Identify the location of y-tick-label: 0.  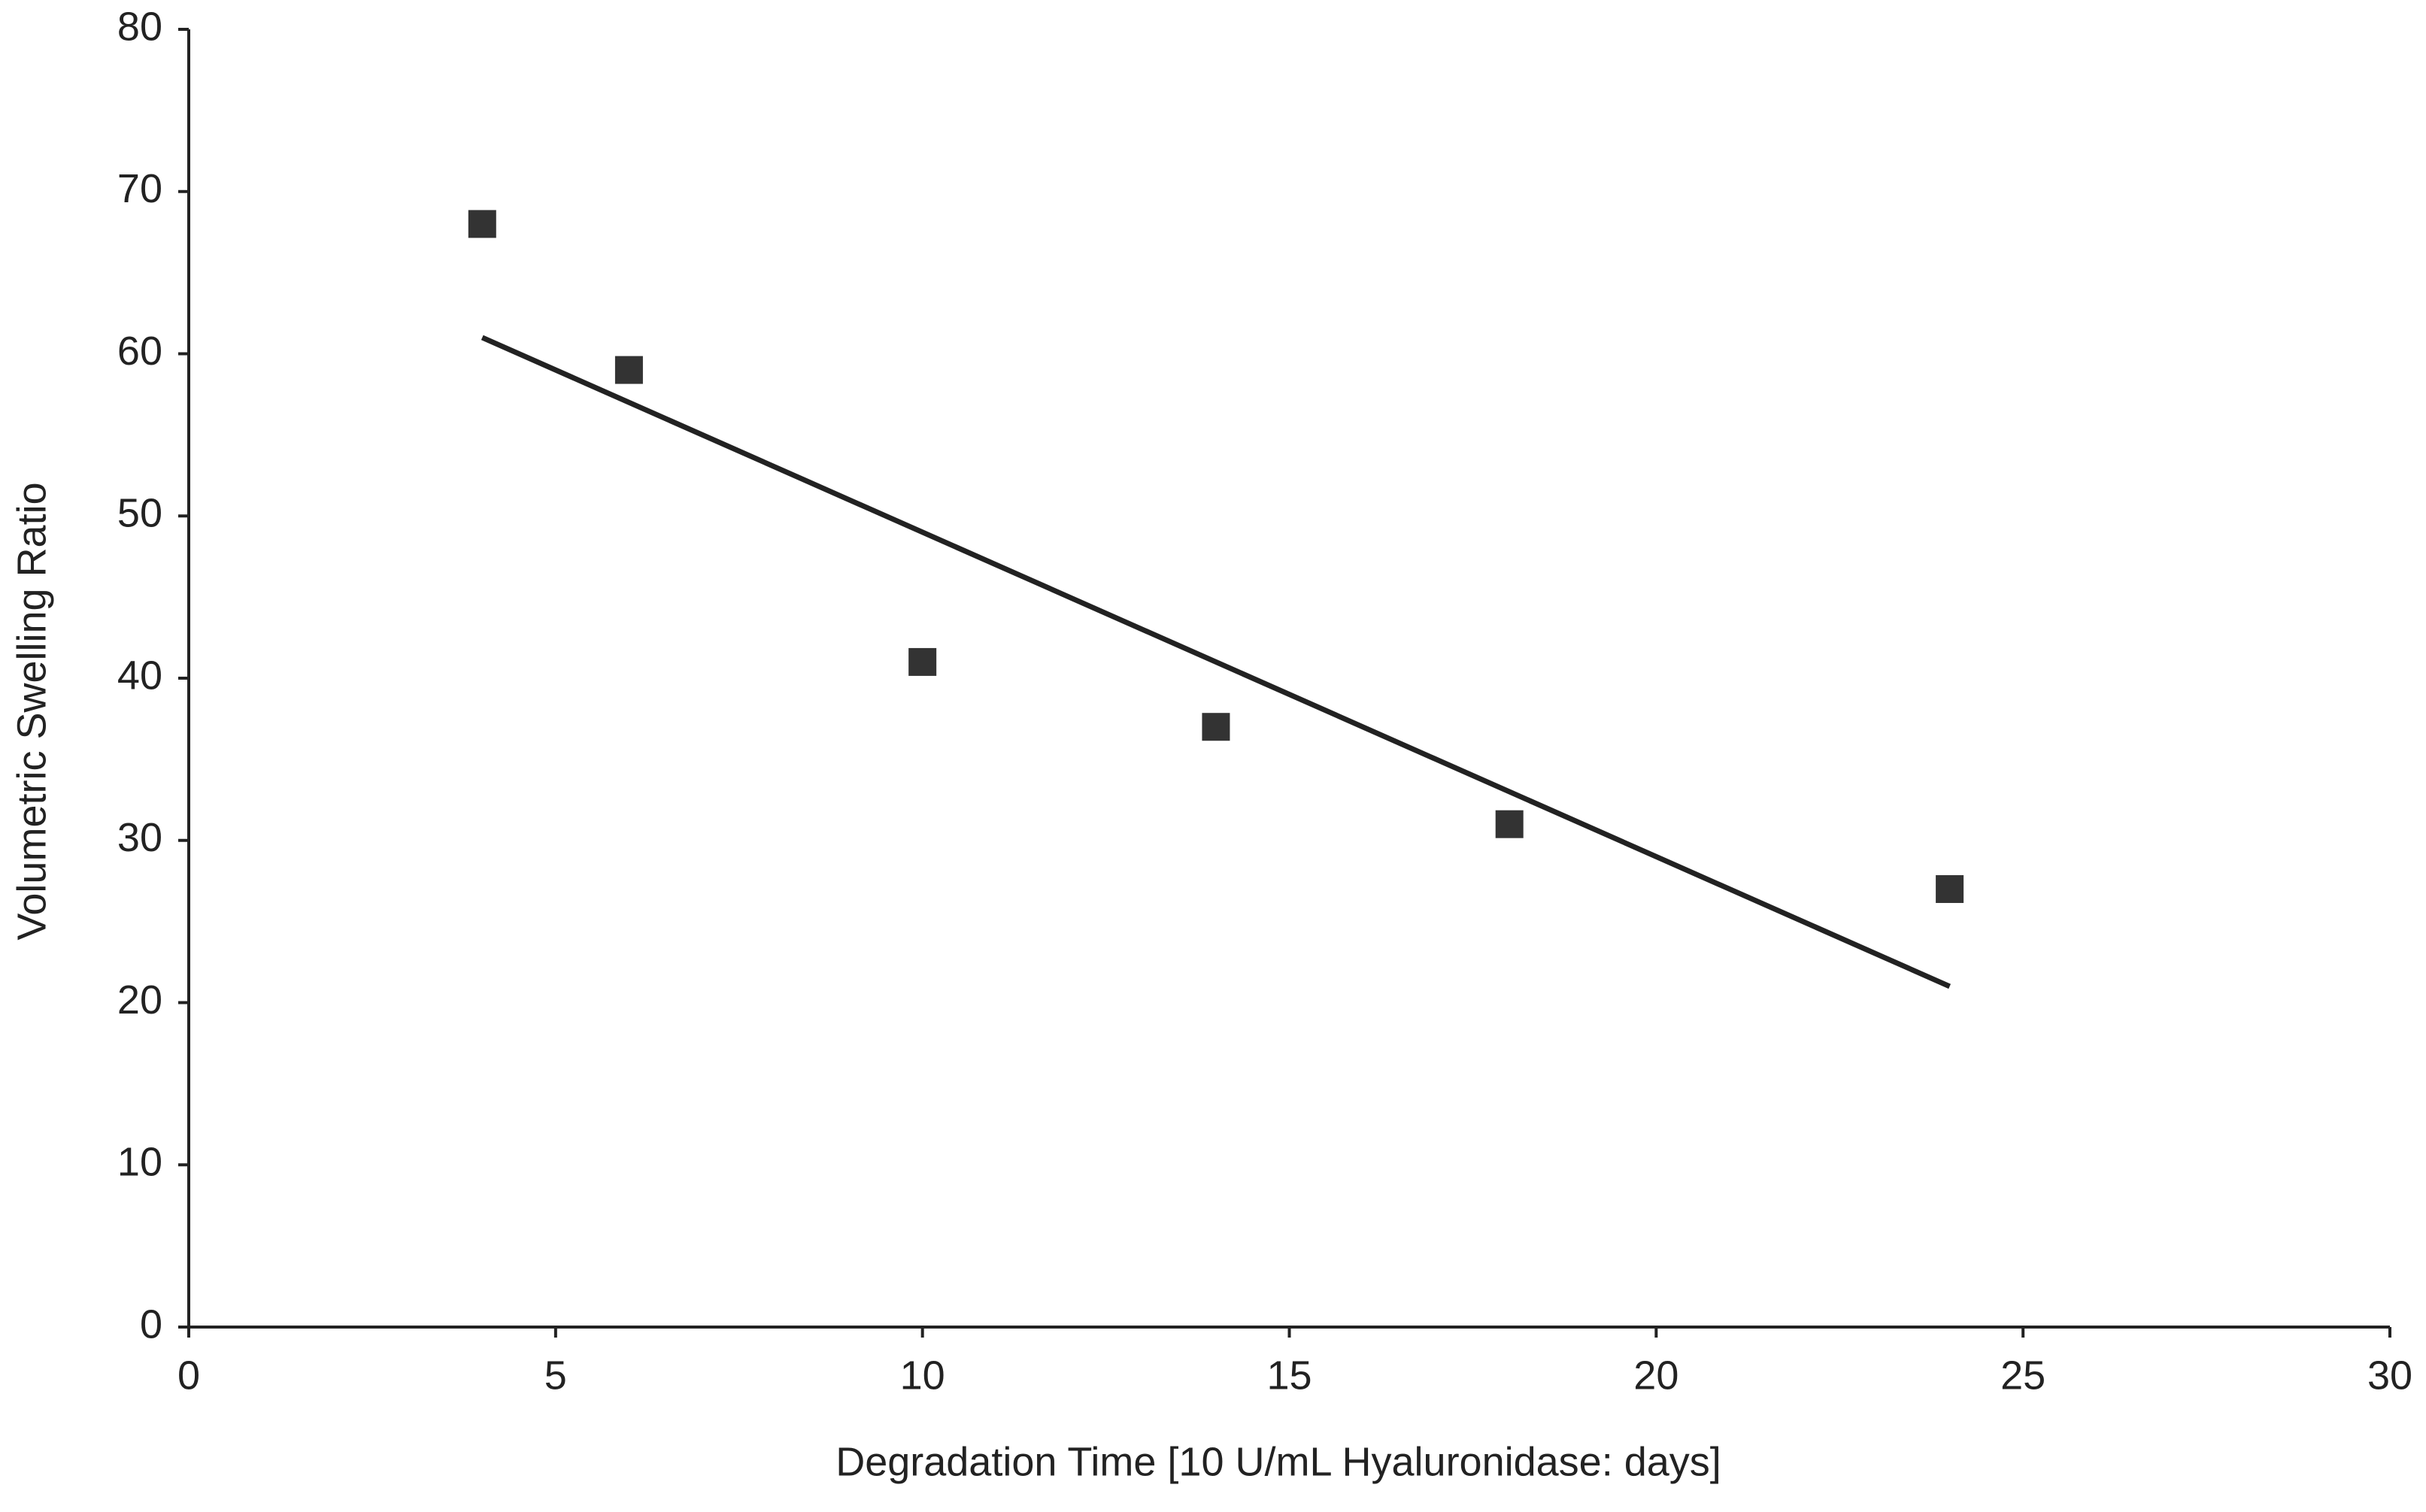
(151, 1324).